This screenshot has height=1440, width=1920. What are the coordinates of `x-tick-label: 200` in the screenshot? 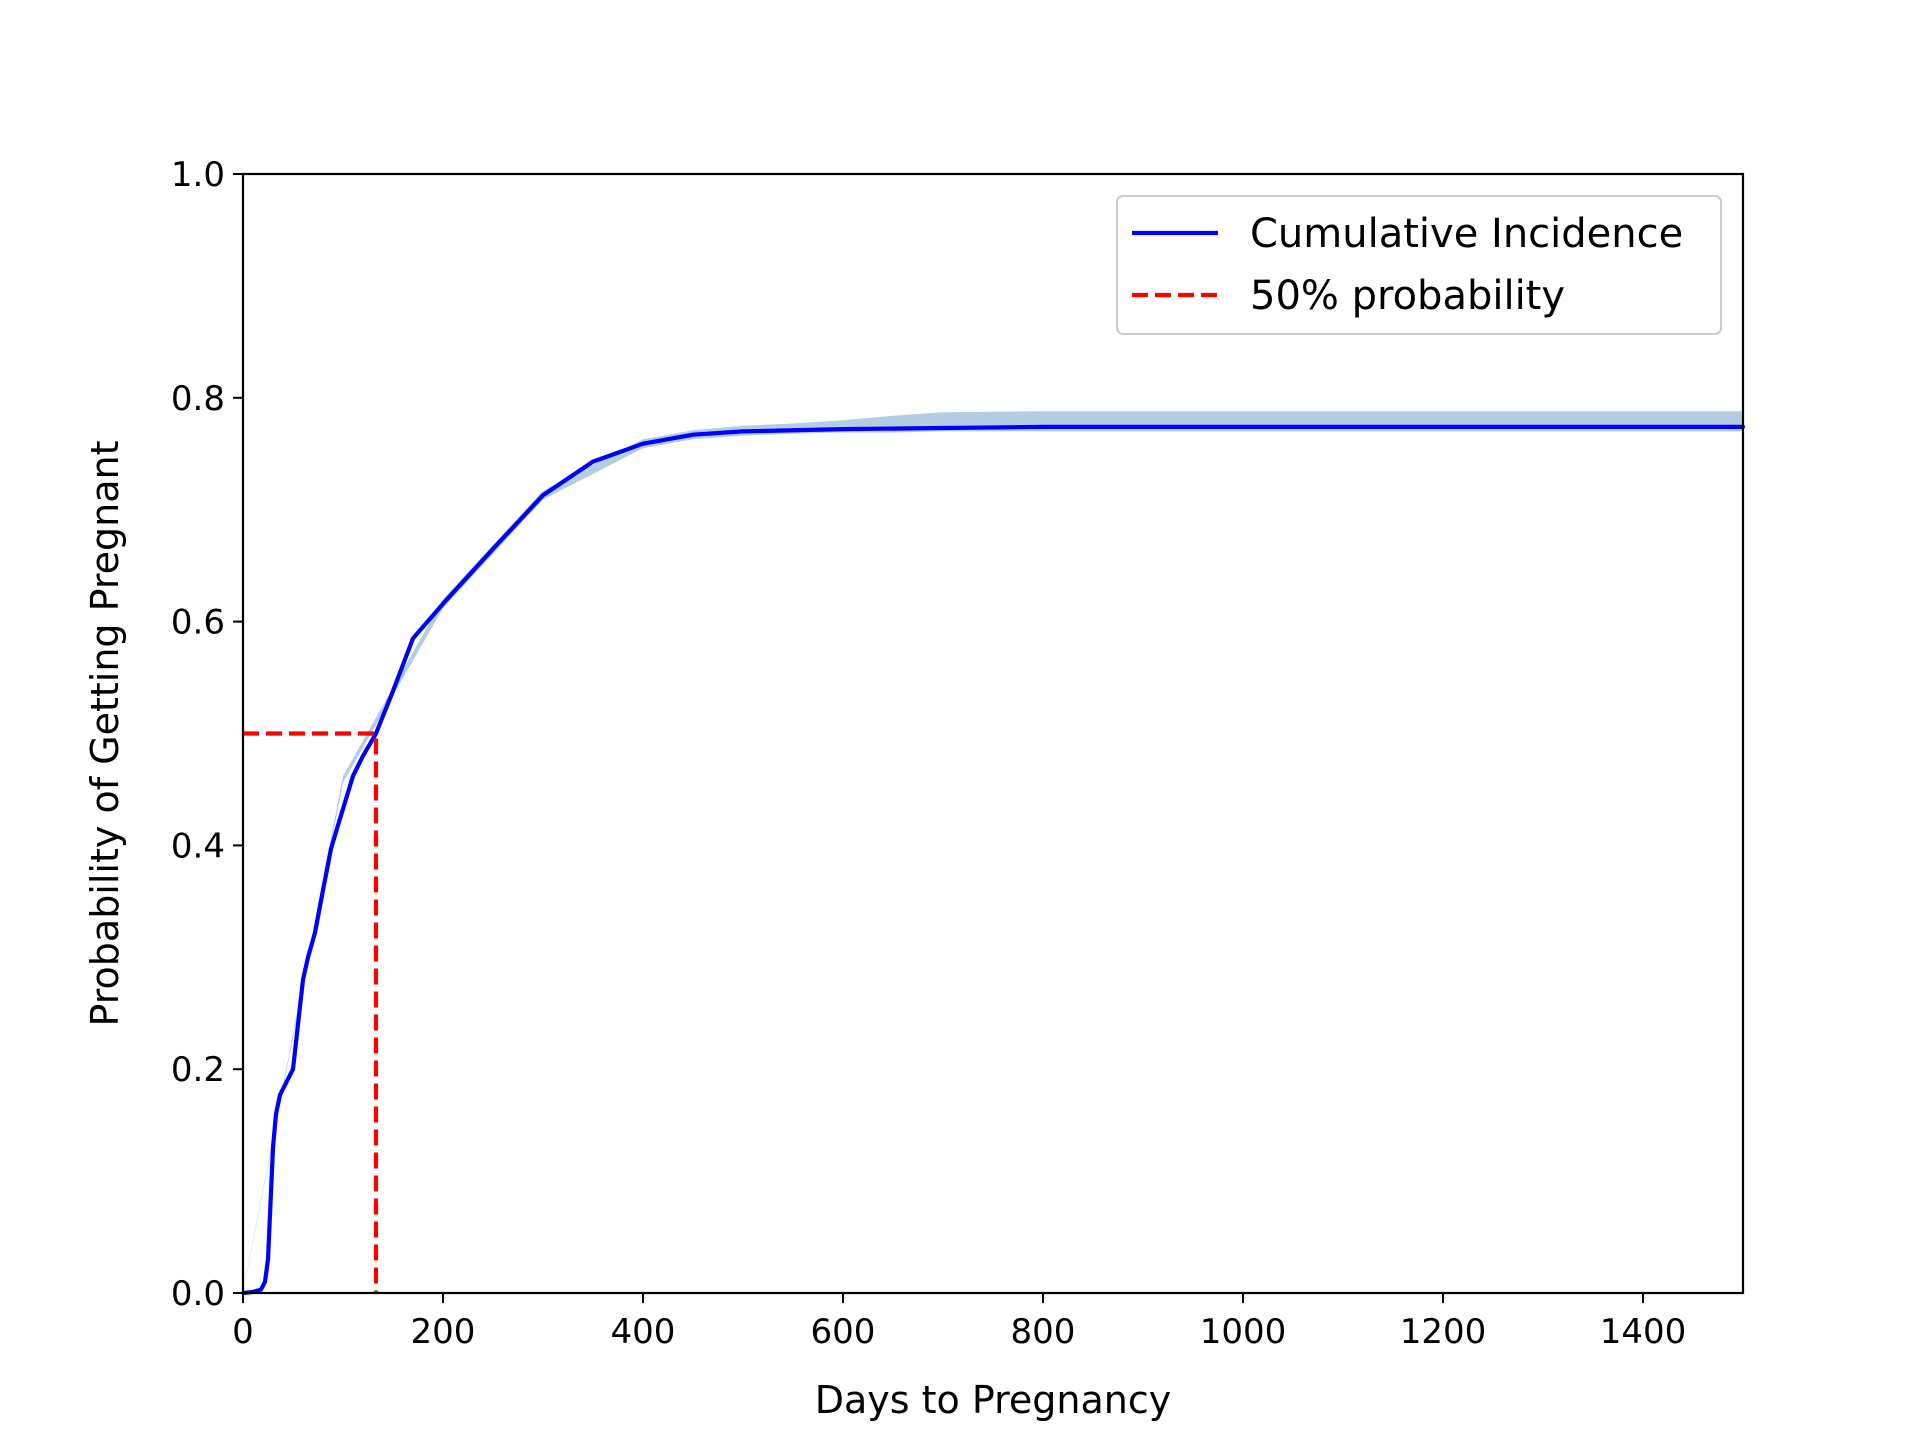 It's located at (443, 1332).